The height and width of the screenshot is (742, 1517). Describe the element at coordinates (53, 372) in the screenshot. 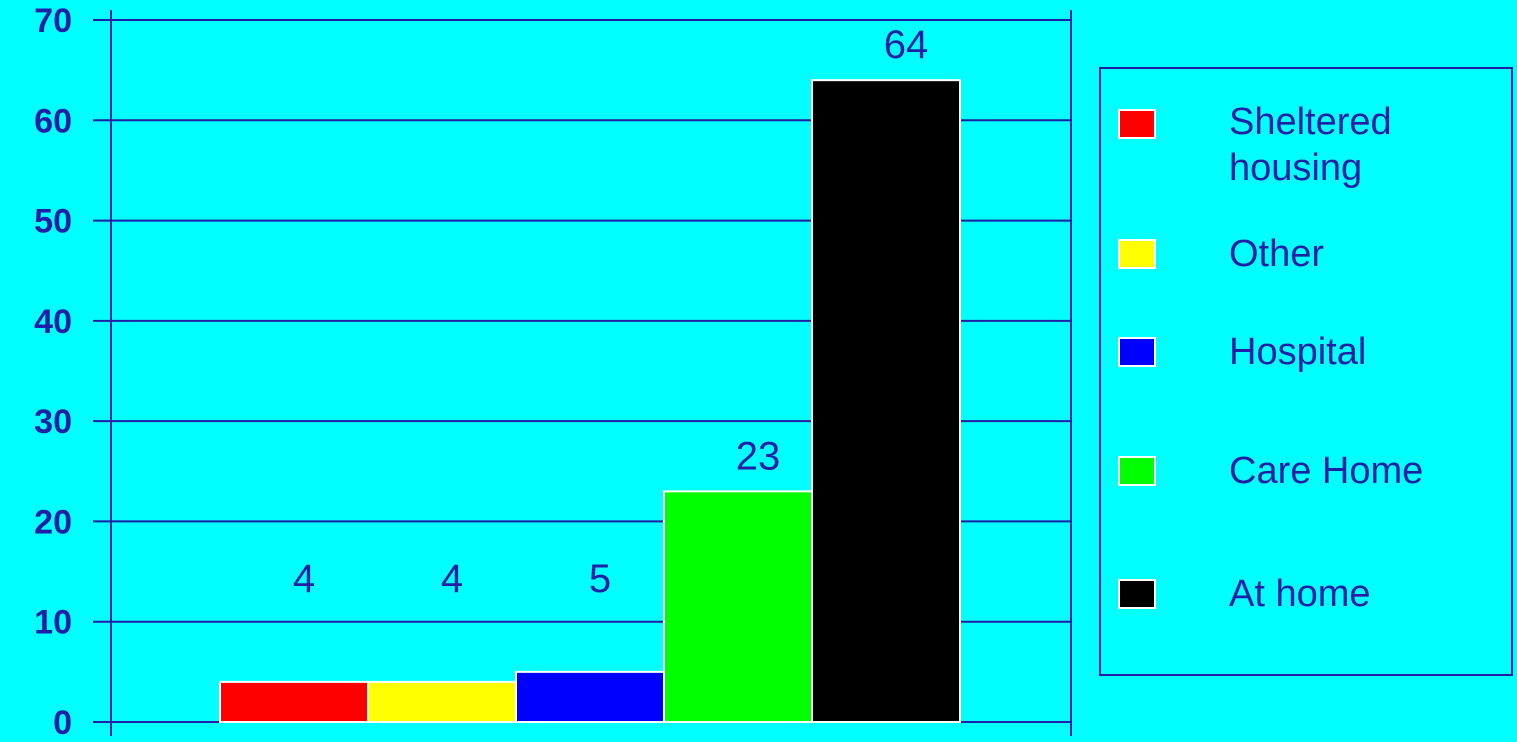

I see `y-tick-labels: 0 10 20 30 40 50 60 70` at that location.